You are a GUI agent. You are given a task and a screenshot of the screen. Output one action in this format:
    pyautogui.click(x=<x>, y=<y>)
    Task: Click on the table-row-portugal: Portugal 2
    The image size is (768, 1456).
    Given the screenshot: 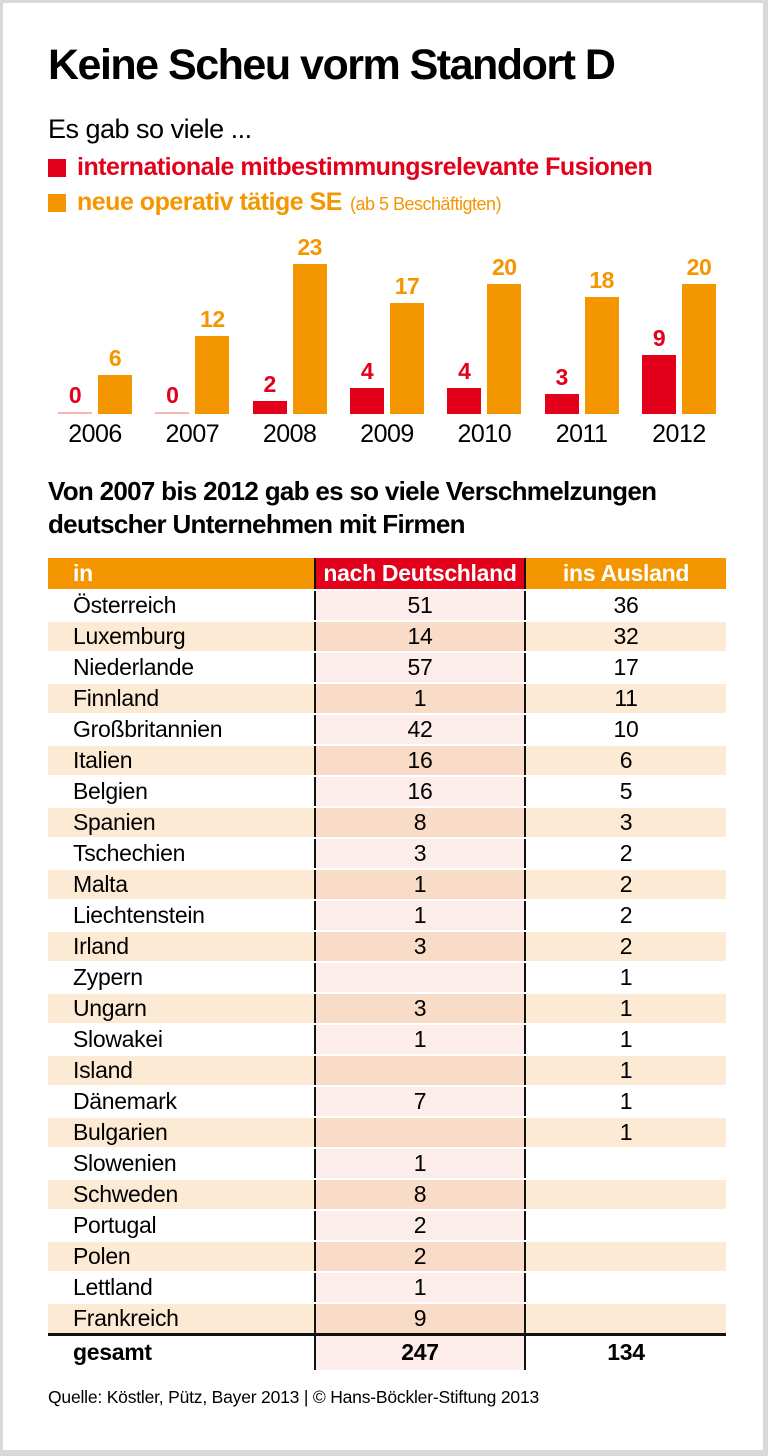 What is the action you would take?
    pyautogui.click(x=387, y=1226)
    